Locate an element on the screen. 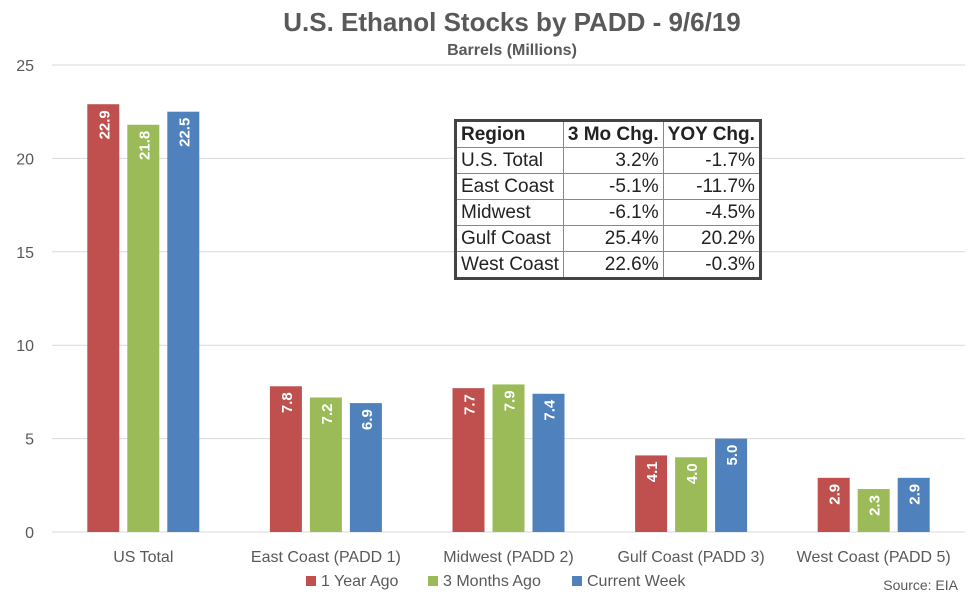 This screenshot has height=601, width=975. y-tick-label: 25 is located at coordinates (25, 66).